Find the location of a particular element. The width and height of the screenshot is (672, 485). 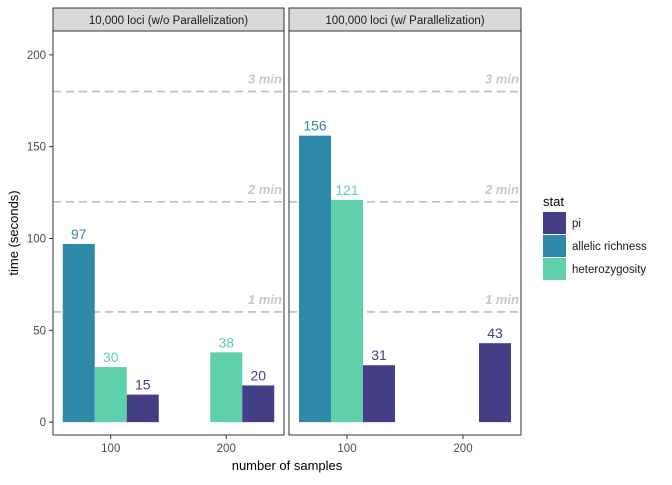

legend-label: heterozygosity is located at coordinates (609, 270).